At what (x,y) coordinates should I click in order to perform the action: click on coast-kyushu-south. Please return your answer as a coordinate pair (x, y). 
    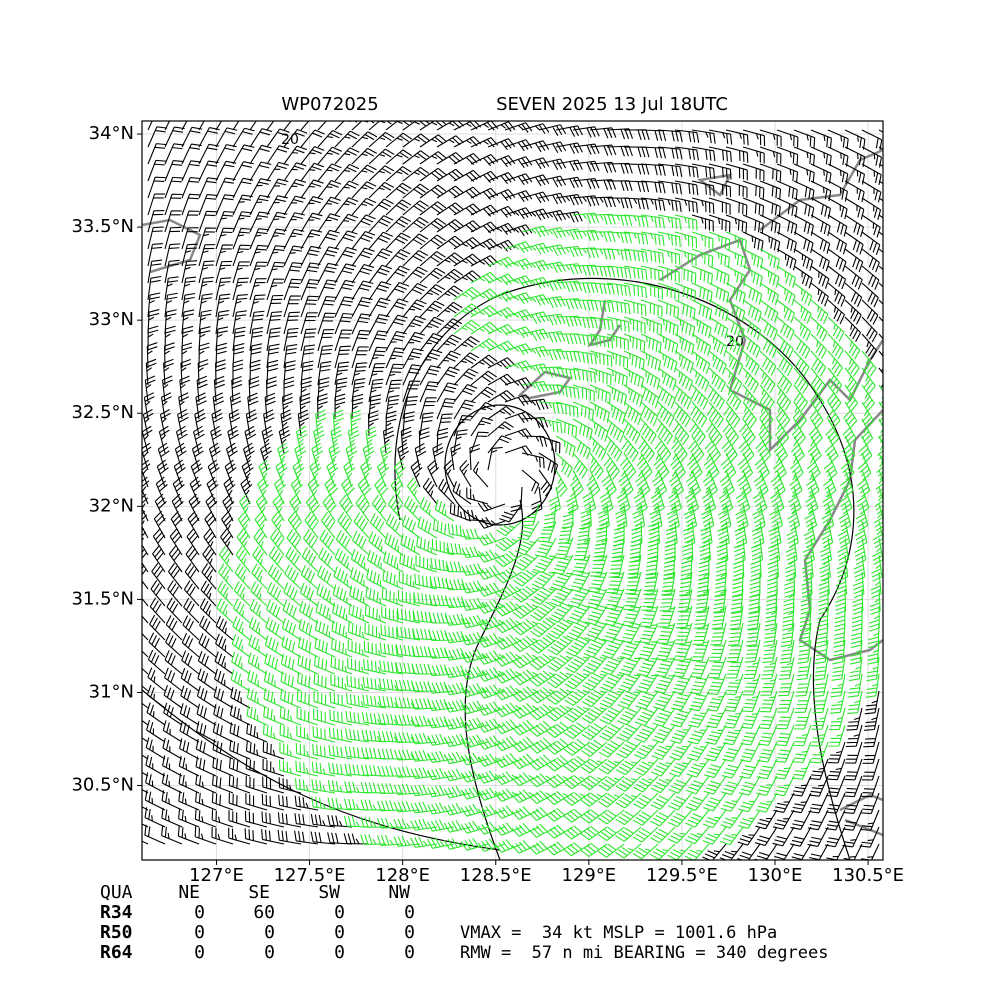
    Looking at the image, I should click on (840, 535).